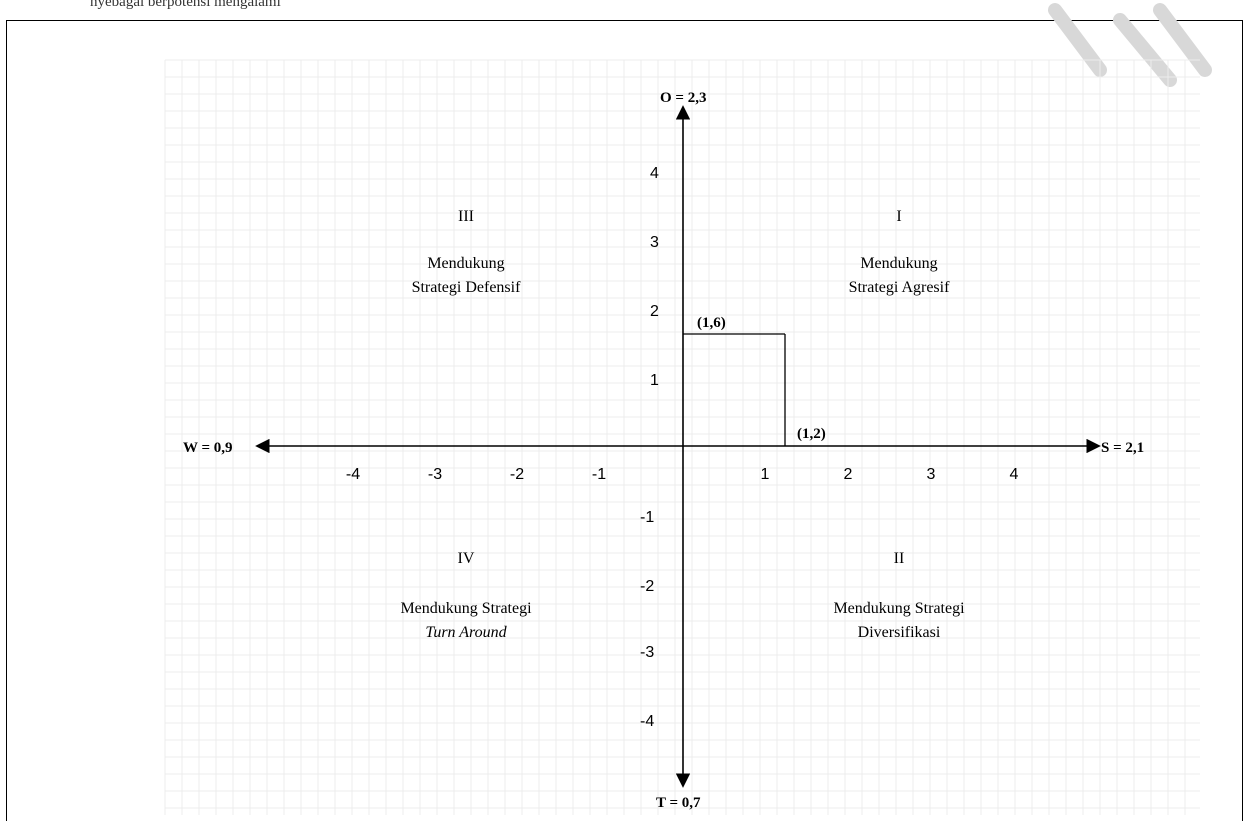 This screenshot has height=821, width=1251. I want to click on quadrant-4-line1: Mendukung Strategi, so click(466, 608).